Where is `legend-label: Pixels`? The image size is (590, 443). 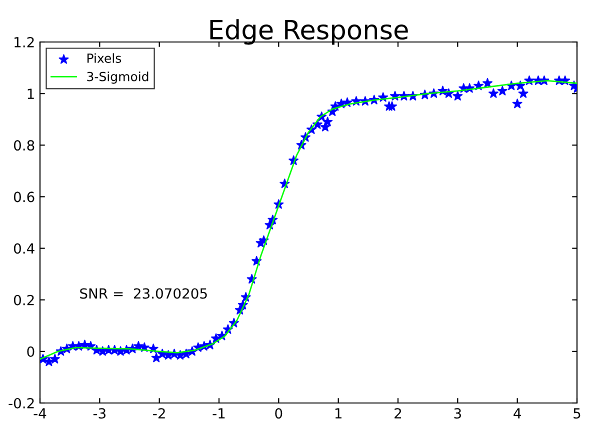 legend-label: Pixels is located at coordinates (104, 58).